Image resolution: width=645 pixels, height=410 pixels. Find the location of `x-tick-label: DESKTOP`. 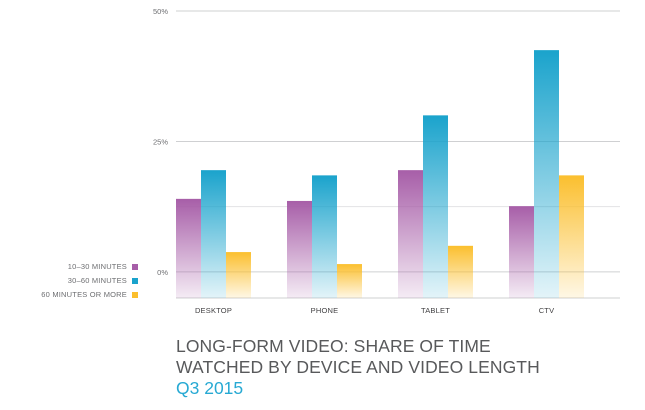

x-tick-label: DESKTOP is located at coordinates (213, 310).